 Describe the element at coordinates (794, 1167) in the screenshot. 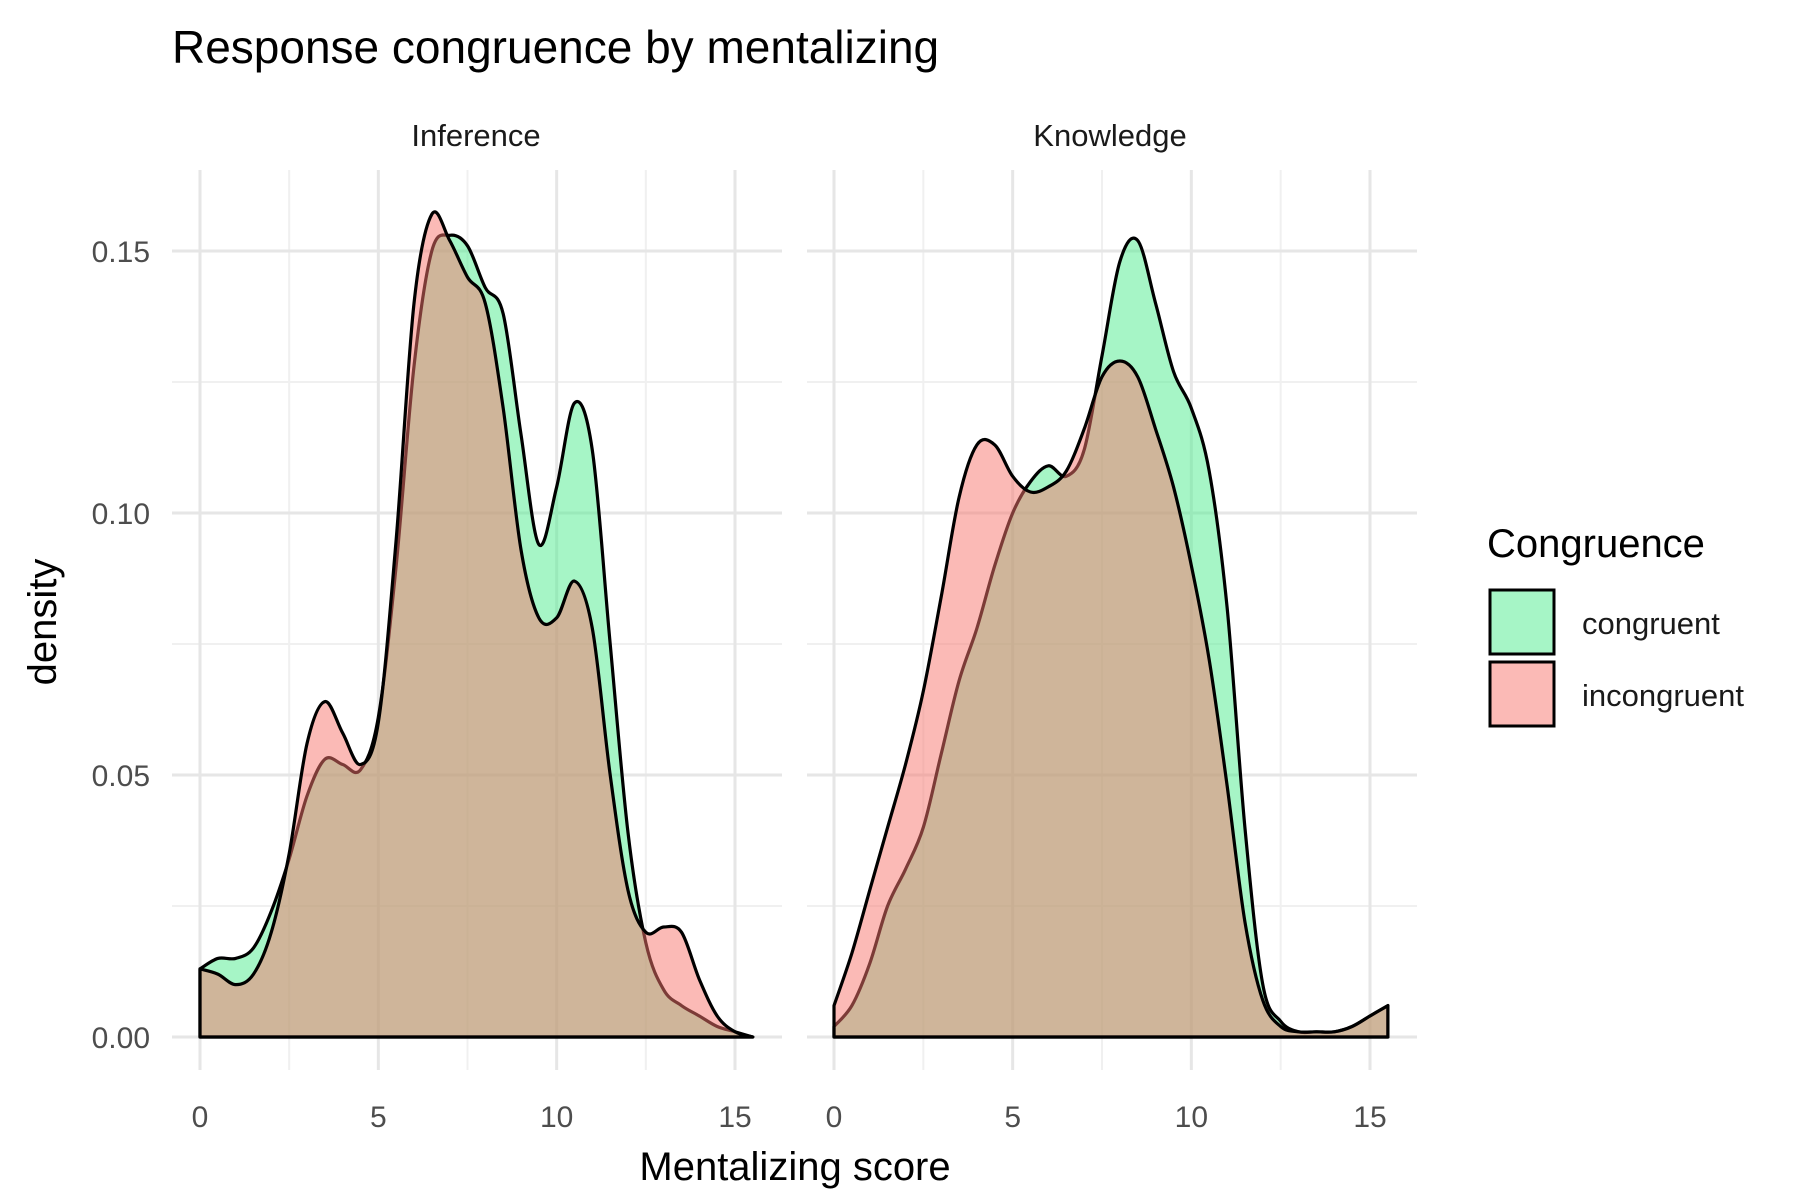

I see `x-axis-title: Mentalizing score` at that location.